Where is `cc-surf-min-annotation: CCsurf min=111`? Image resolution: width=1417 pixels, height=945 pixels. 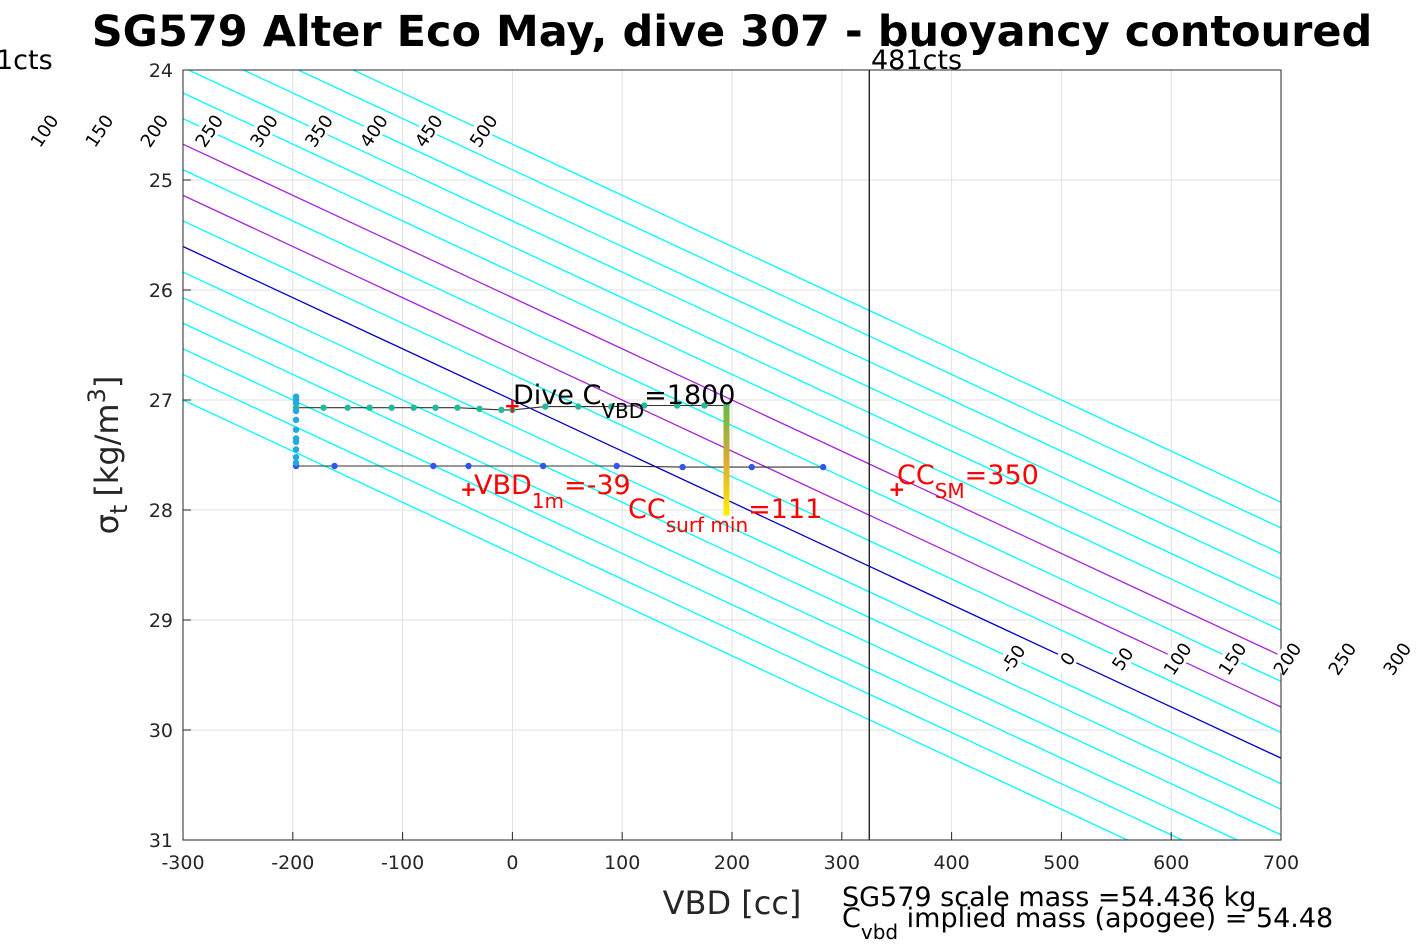 cc-surf-min-annotation: CCsurf min=111 is located at coordinates (725, 515).